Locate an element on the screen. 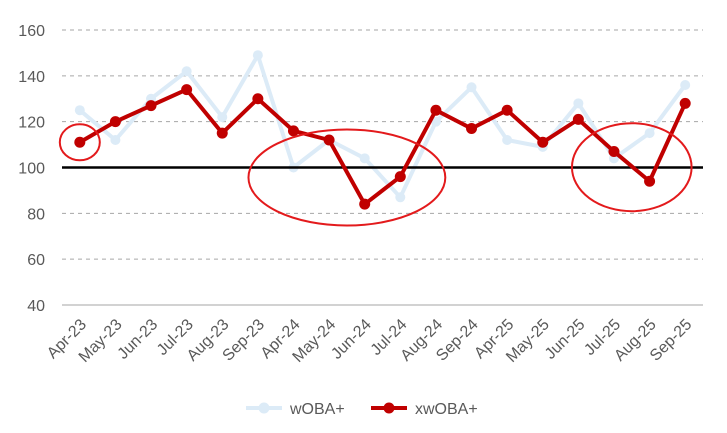 This screenshot has height=433, width=727. y-tick-label: 120 is located at coordinates (31, 123).